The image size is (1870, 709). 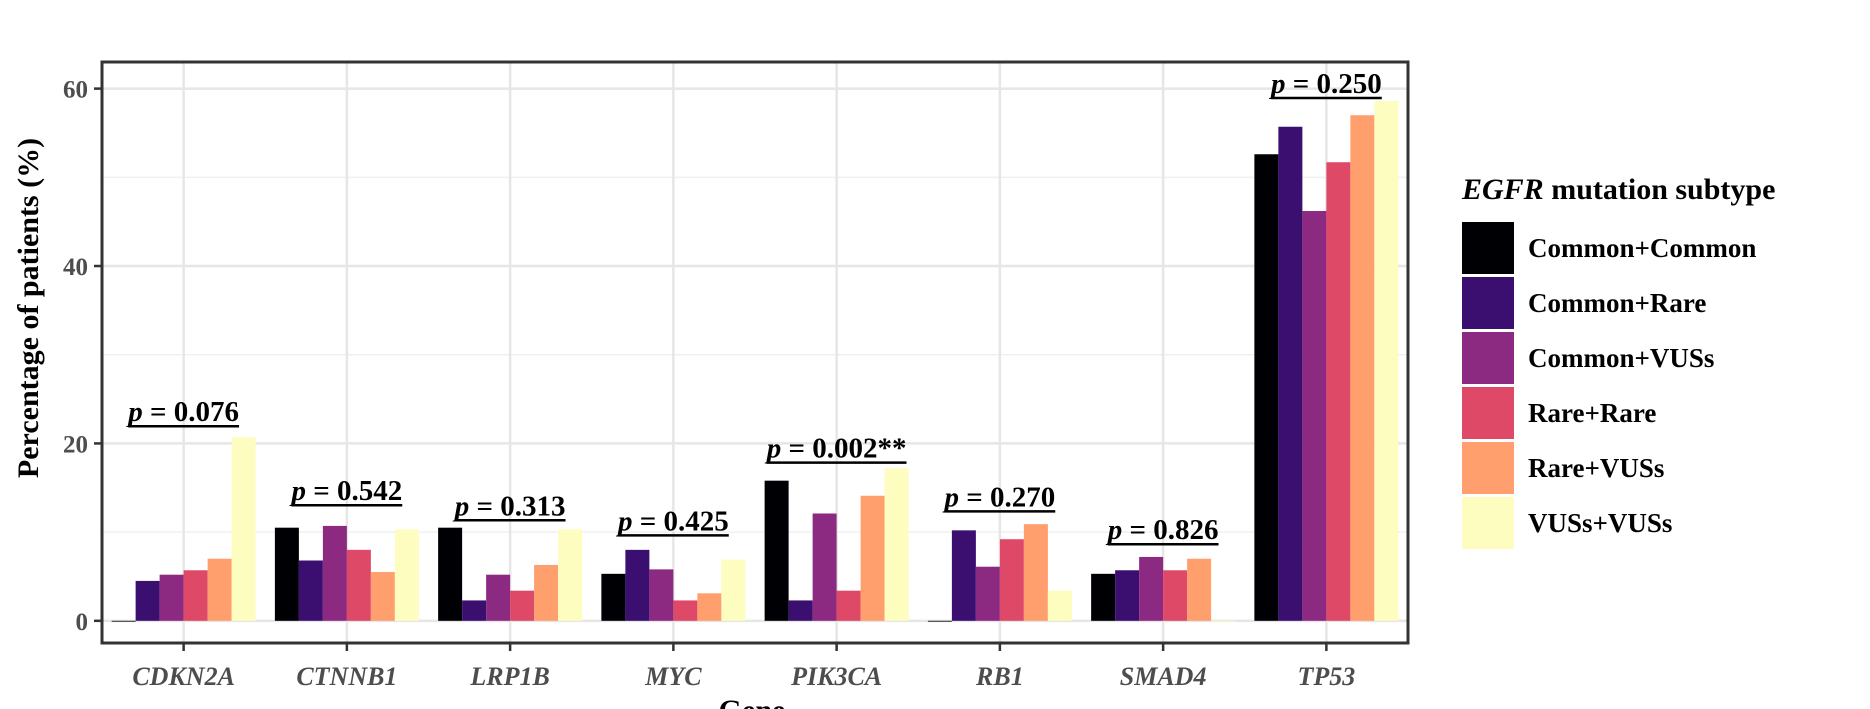 What do you see at coordinates (752, 701) in the screenshot?
I see `x-axis-title: Gene` at bounding box center [752, 701].